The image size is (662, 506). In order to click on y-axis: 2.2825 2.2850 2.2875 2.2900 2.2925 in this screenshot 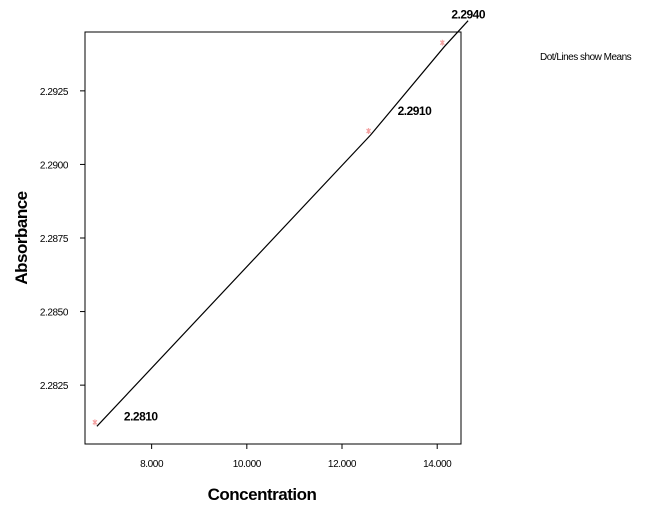, I will do `click(62, 239)`.